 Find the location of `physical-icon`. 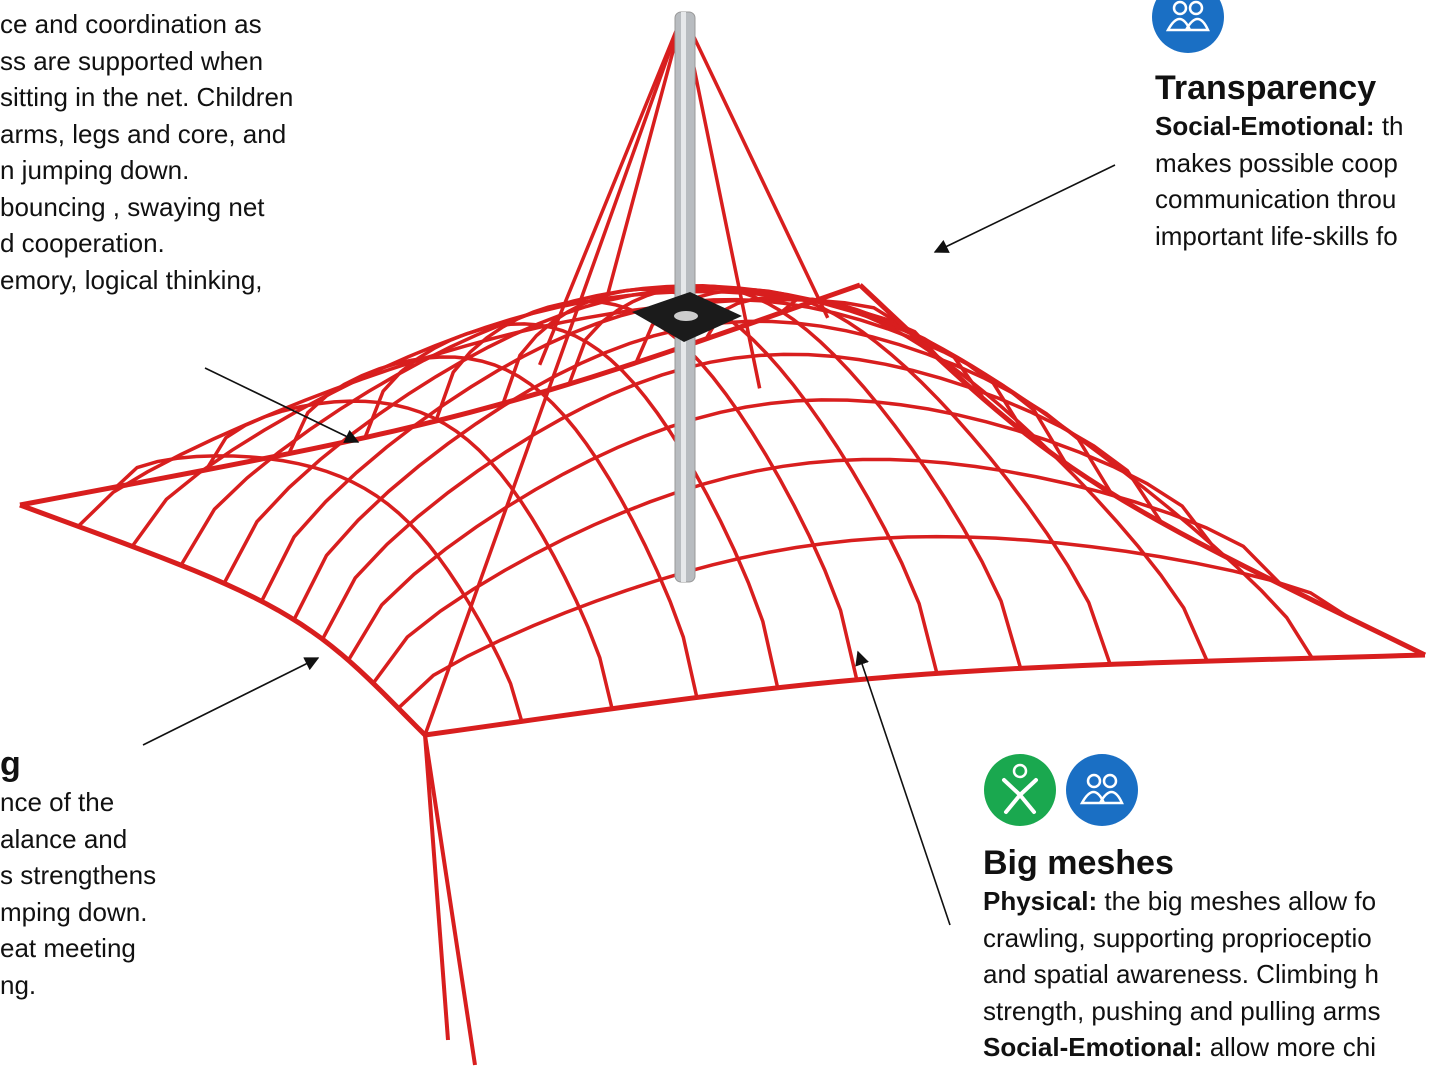

physical-icon is located at coordinates (1020, 790).